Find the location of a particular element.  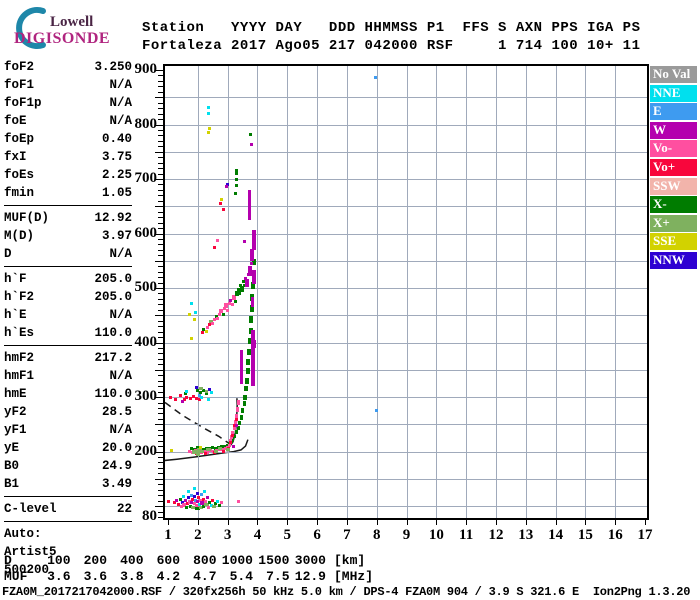

legend-item-ssw: SSW is located at coordinates (673, 186).